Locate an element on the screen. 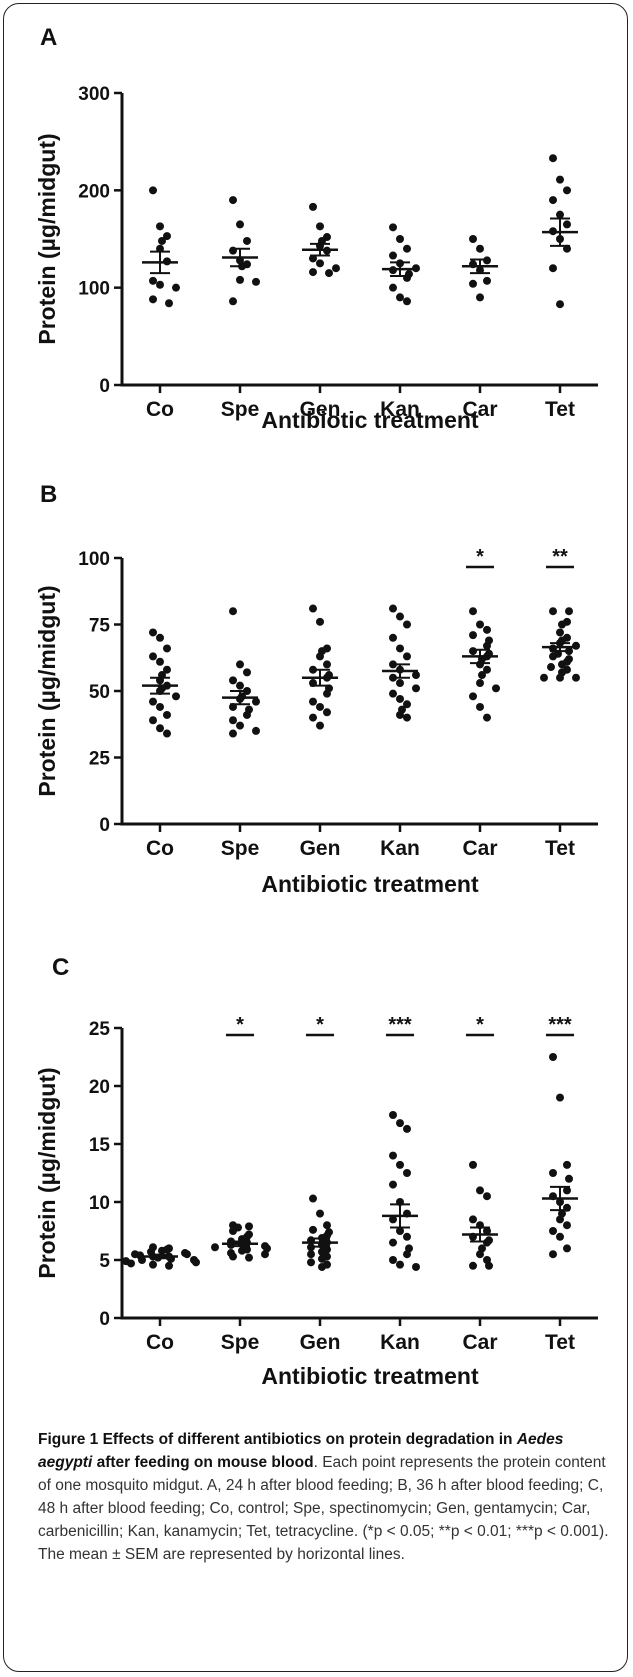  panel-letter: A is located at coordinates (48, 37).